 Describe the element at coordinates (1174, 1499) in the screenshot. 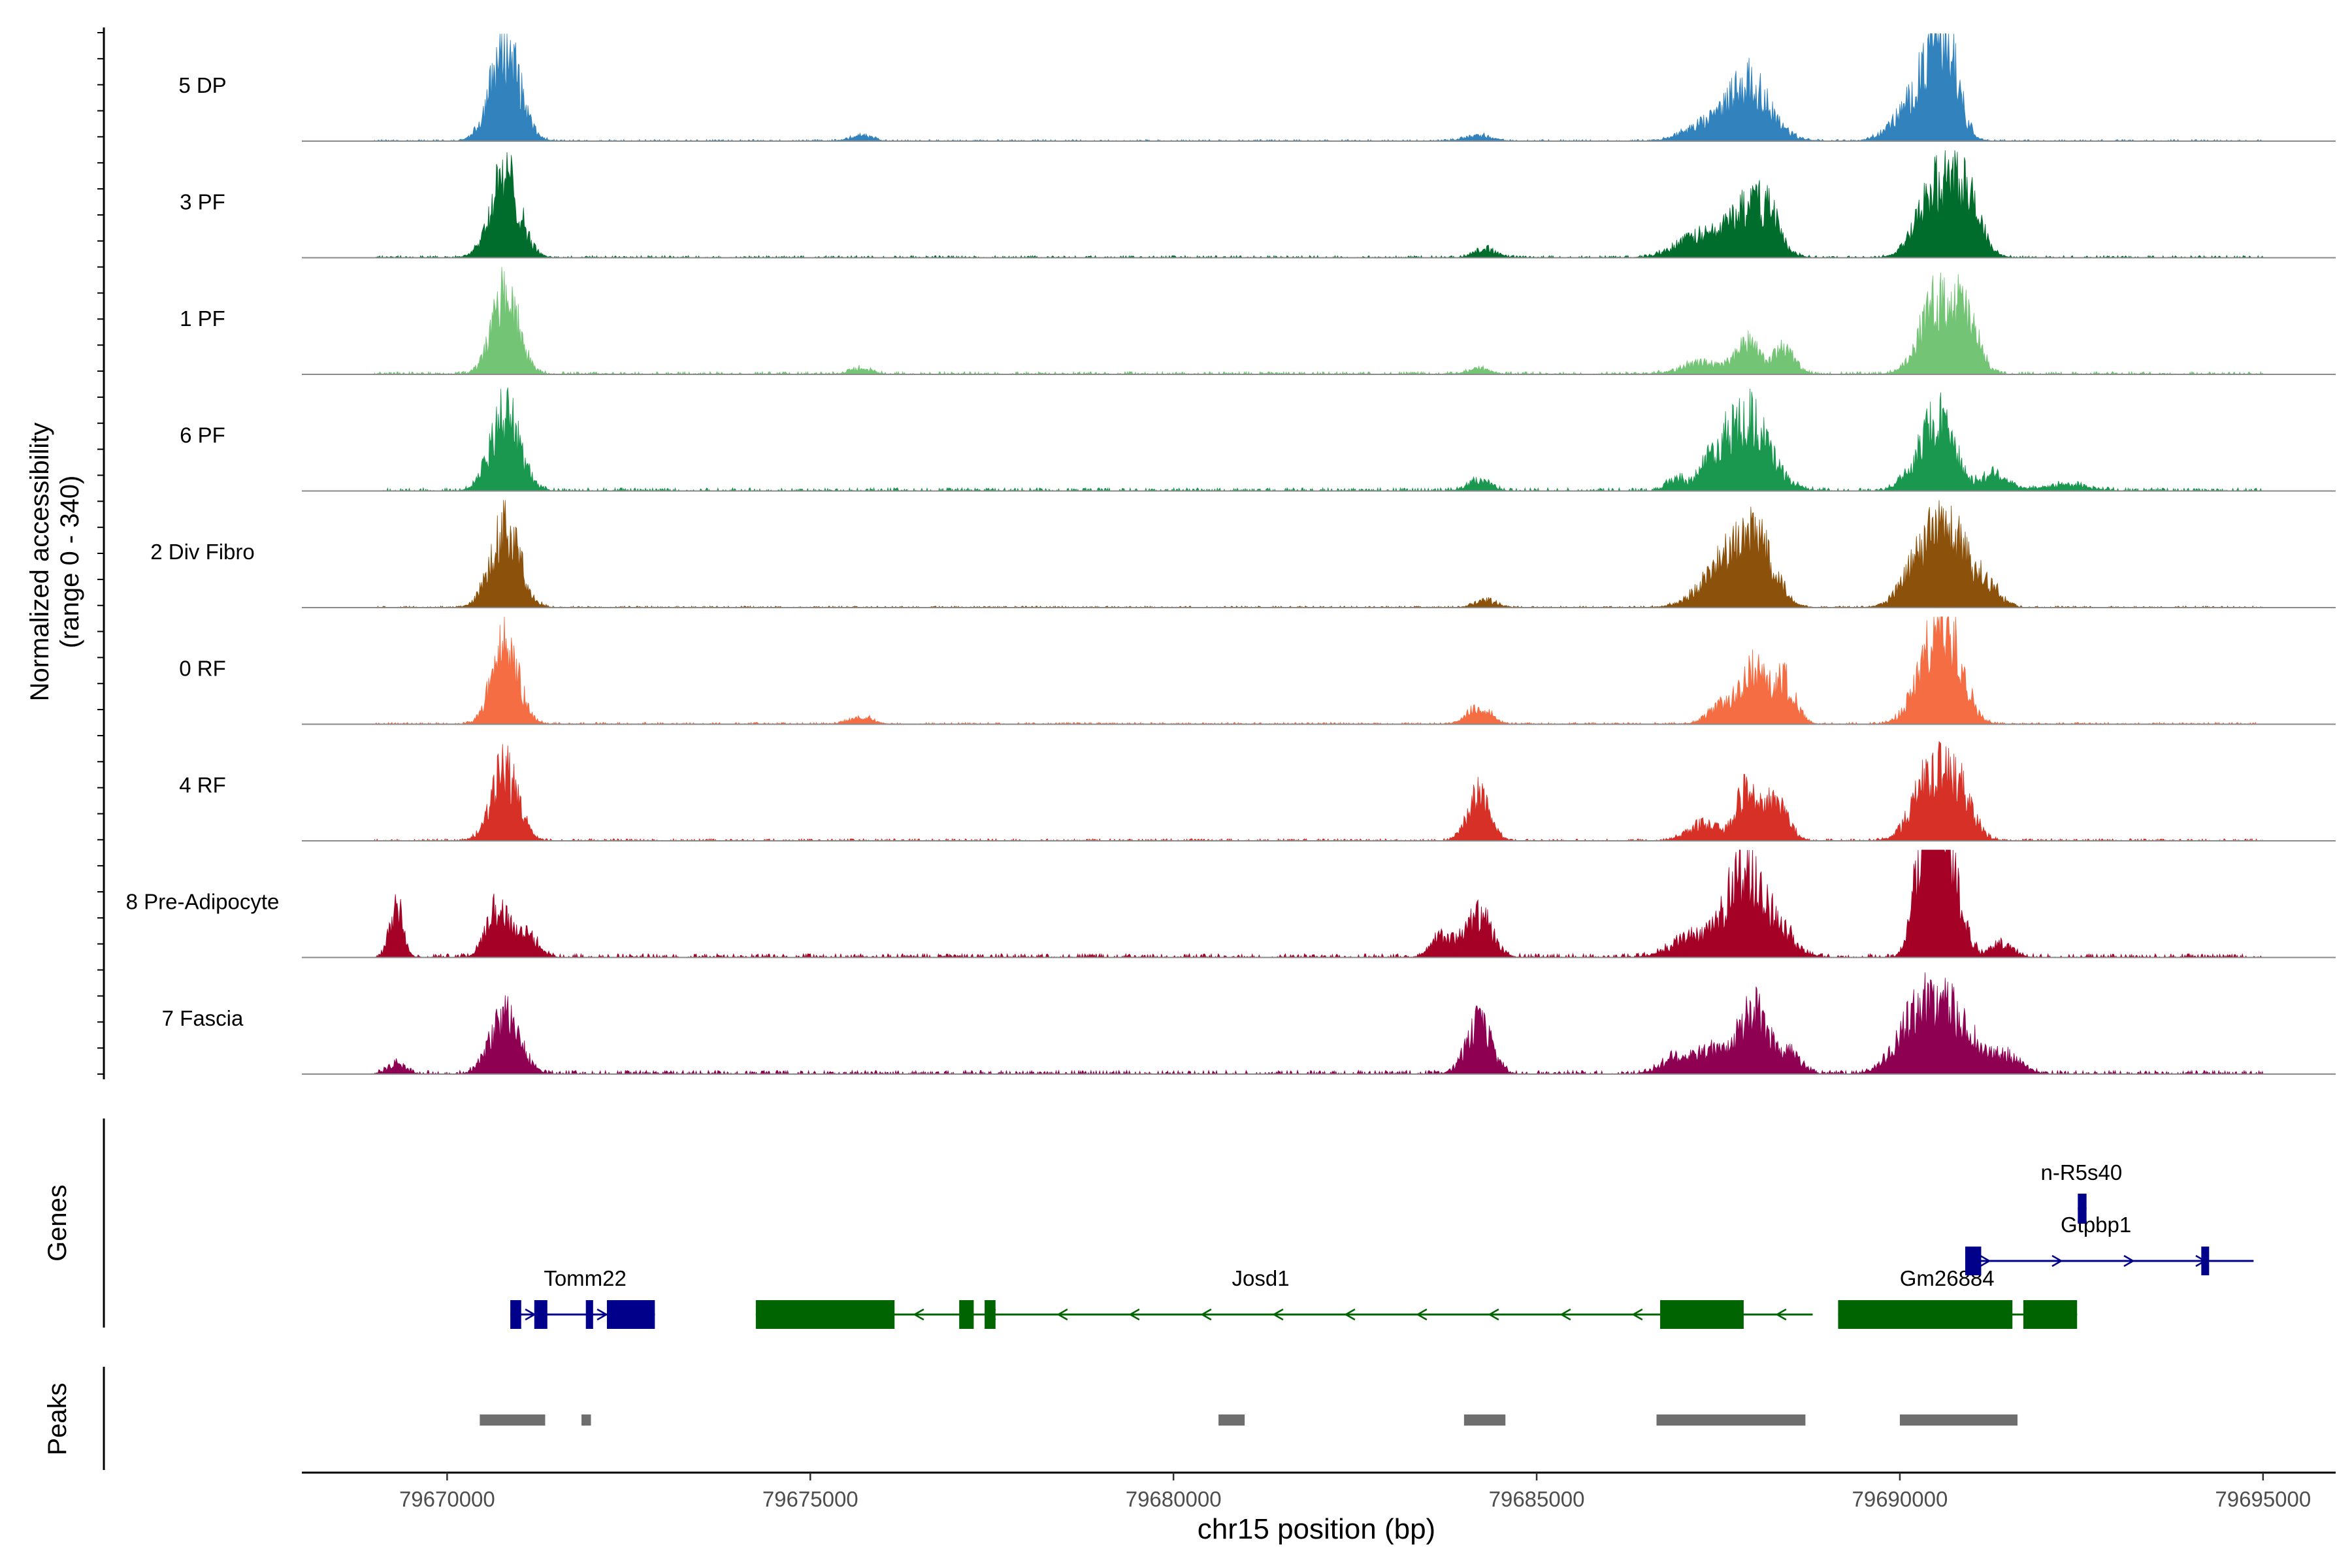

I see `x-tick-label: 79680000` at that location.